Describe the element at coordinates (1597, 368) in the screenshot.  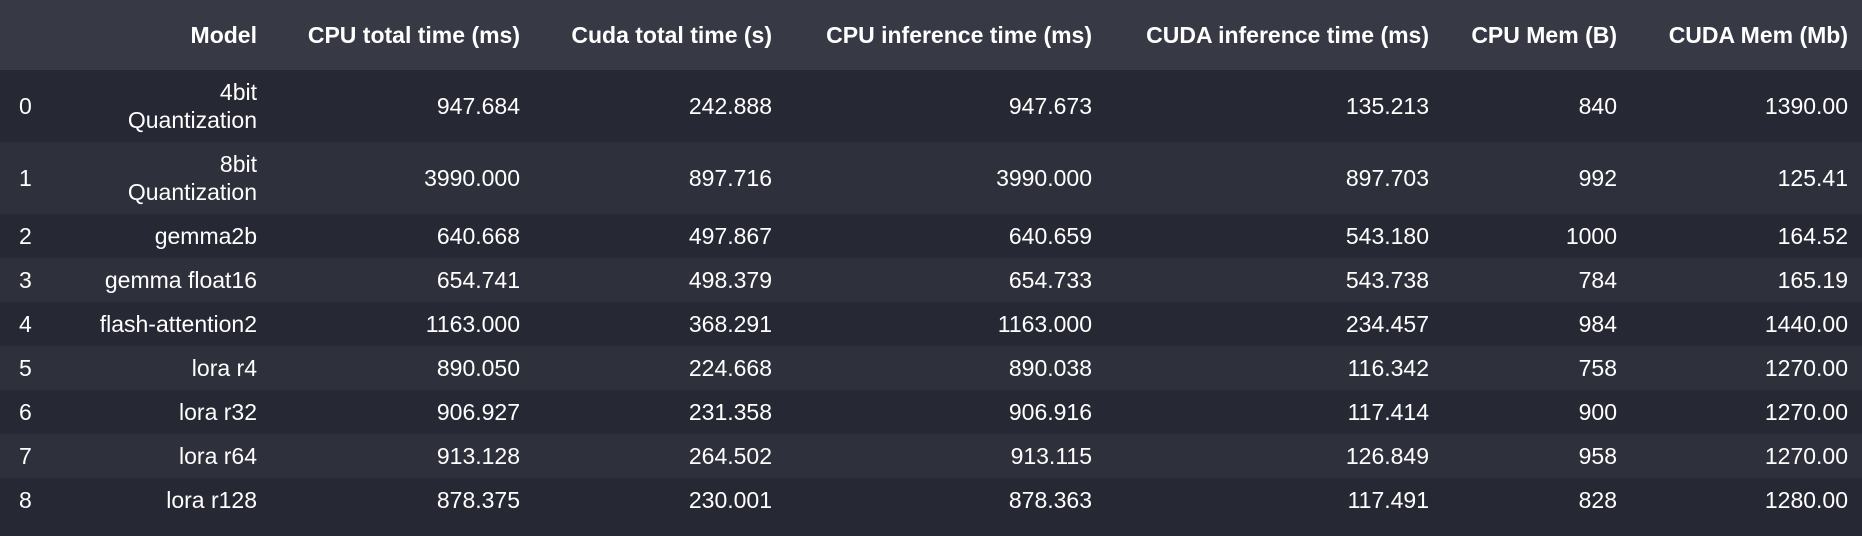
I see `cell-cpu-mem: 758` at that location.